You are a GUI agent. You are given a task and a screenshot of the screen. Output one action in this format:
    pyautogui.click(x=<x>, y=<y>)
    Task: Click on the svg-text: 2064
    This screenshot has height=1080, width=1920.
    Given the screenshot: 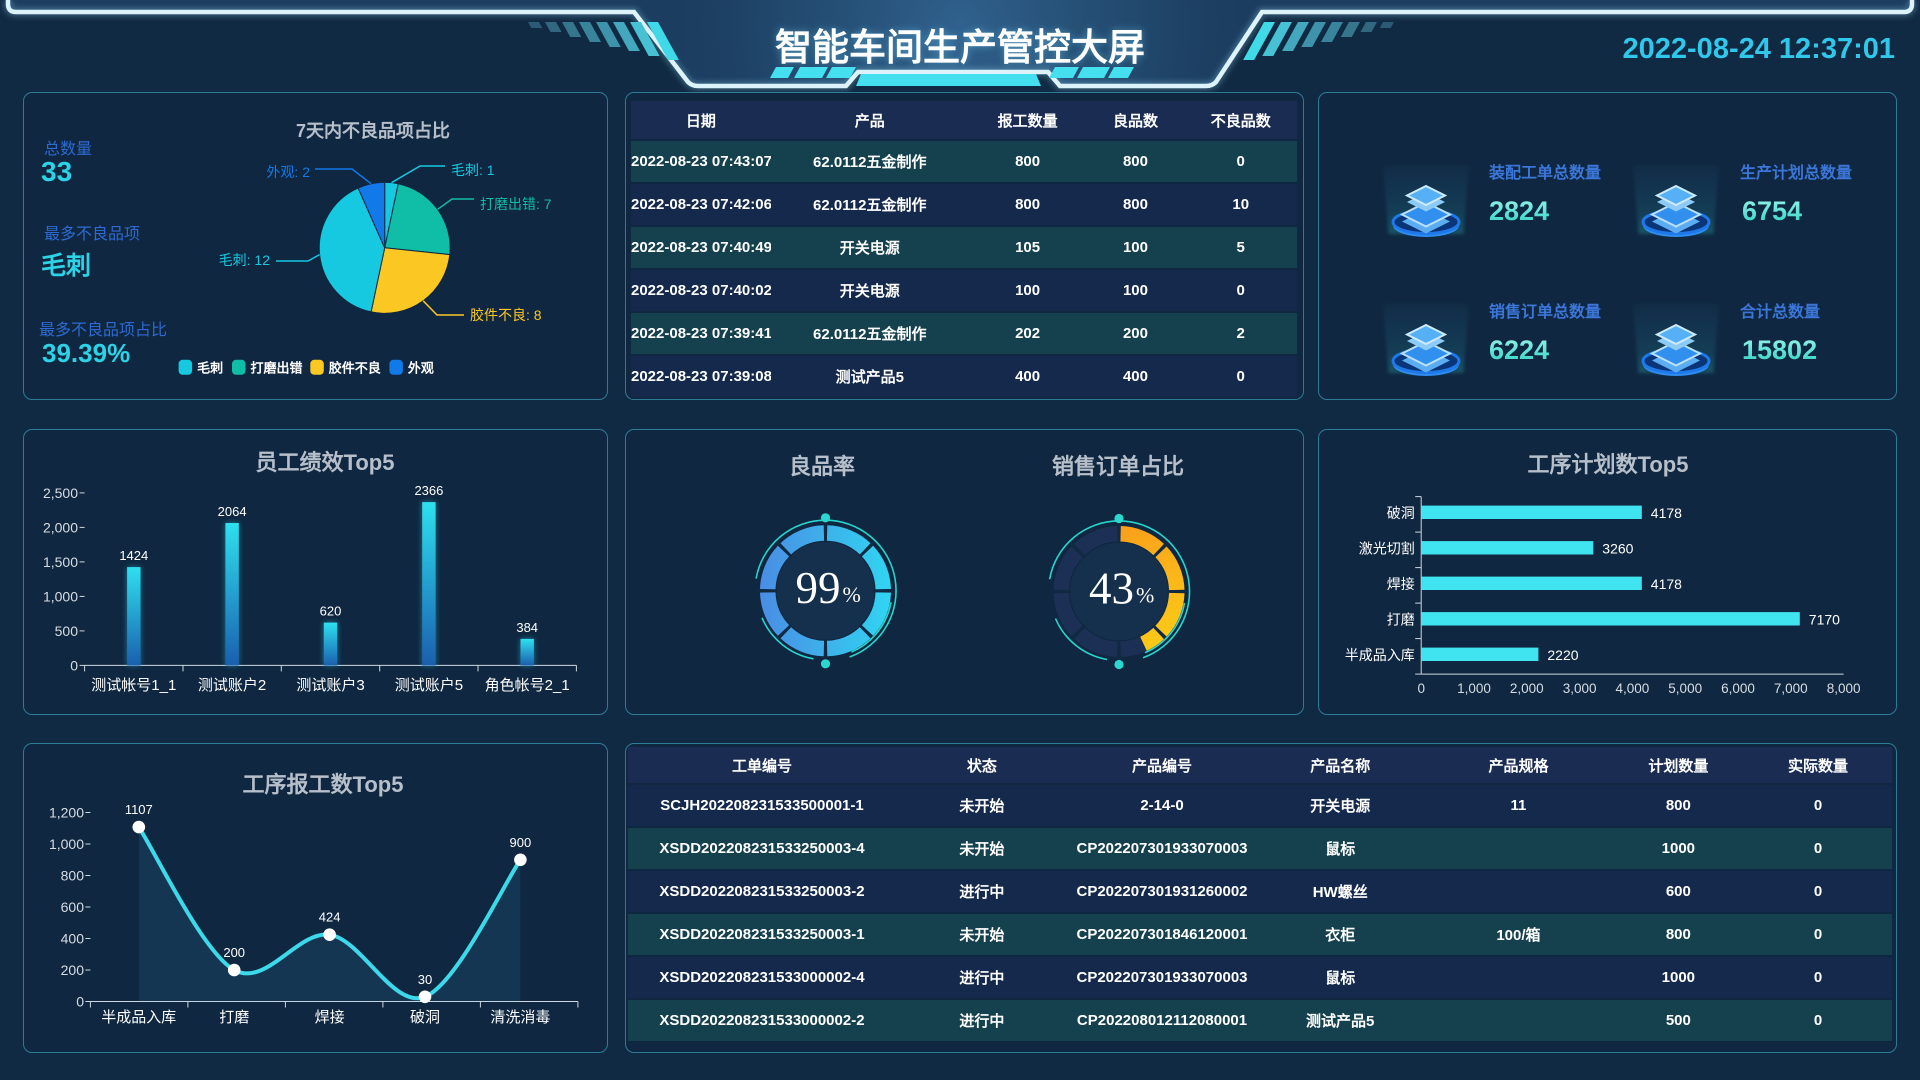 What is the action you would take?
    pyautogui.click(x=232, y=511)
    